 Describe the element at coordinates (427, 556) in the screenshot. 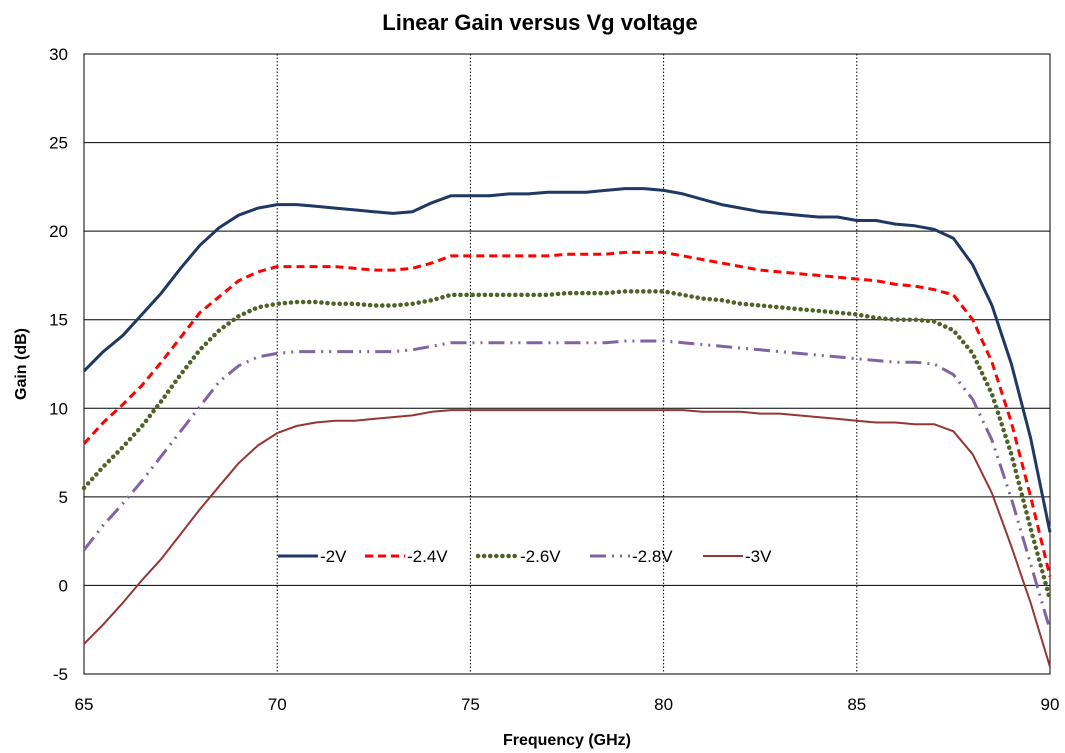

I see `legend-label-1: -2.4V` at that location.